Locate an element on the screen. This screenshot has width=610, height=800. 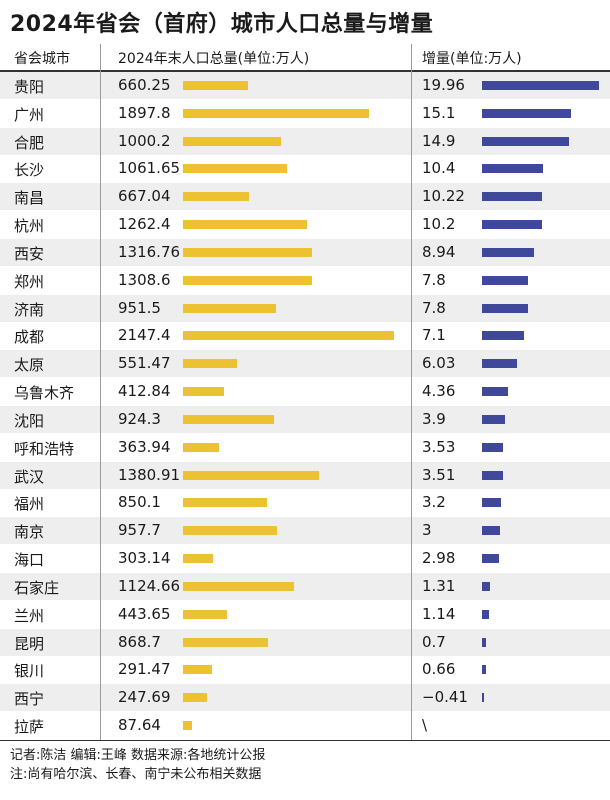
category-label: 广州 is located at coordinates (29, 114).